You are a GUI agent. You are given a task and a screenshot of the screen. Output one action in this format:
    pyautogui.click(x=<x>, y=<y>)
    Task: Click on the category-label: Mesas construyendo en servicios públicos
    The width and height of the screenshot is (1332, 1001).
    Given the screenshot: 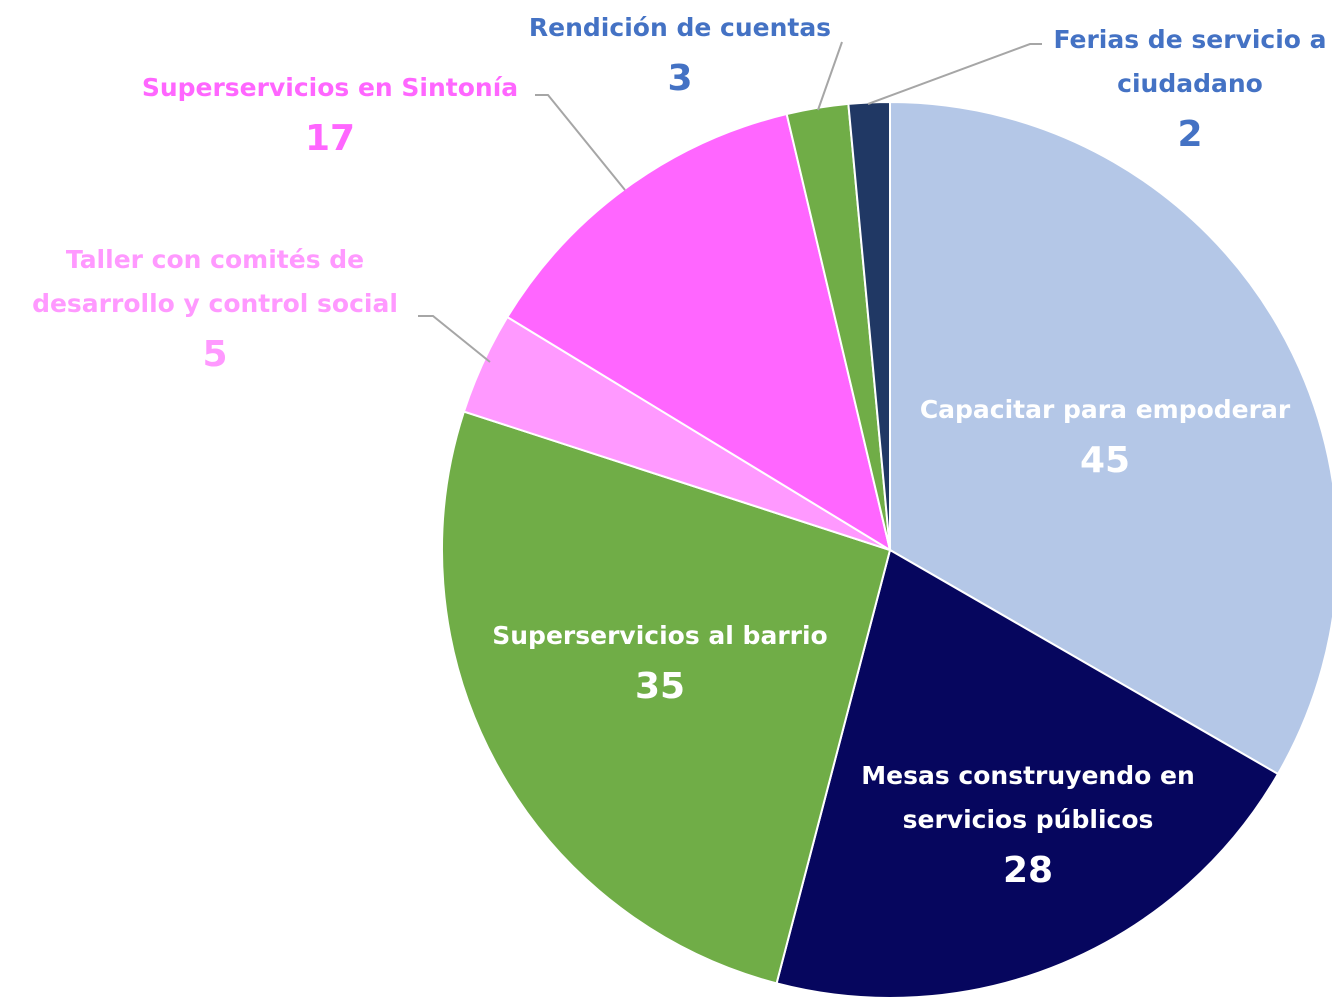 What is the action you would take?
    pyautogui.click(x=1028, y=797)
    